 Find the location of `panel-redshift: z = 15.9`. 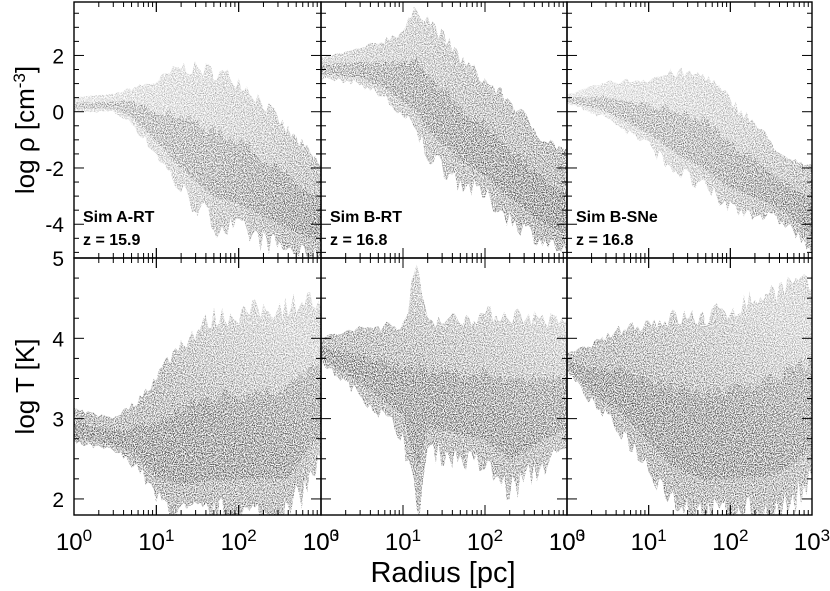

panel-redshift: z = 15.9 is located at coordinates (111, 240).